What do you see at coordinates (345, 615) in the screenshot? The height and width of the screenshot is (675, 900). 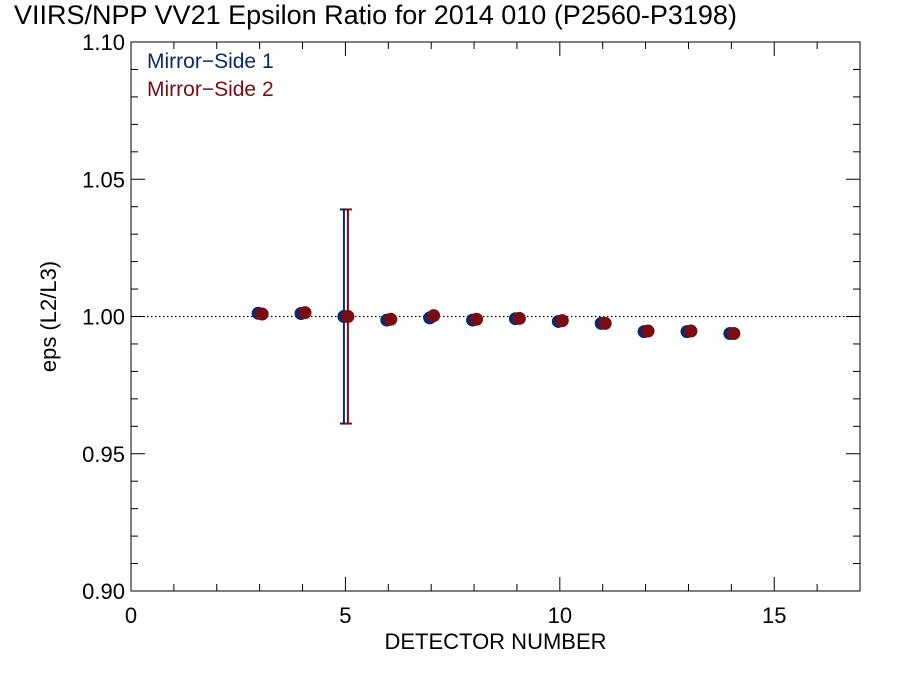 I see `x-tick-label: 5` at bounding box center [345, 615].